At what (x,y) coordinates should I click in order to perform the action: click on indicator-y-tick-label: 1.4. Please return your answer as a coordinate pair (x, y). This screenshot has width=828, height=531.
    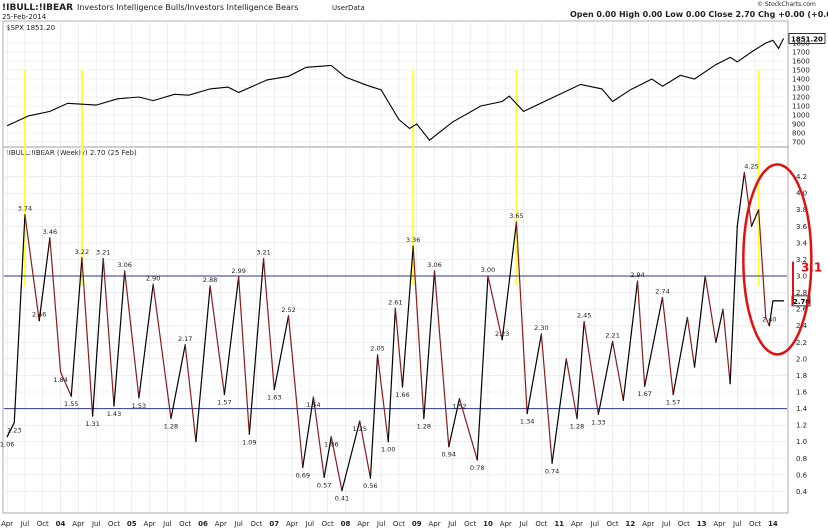
    Looking at the image, I should click on (802, 409).